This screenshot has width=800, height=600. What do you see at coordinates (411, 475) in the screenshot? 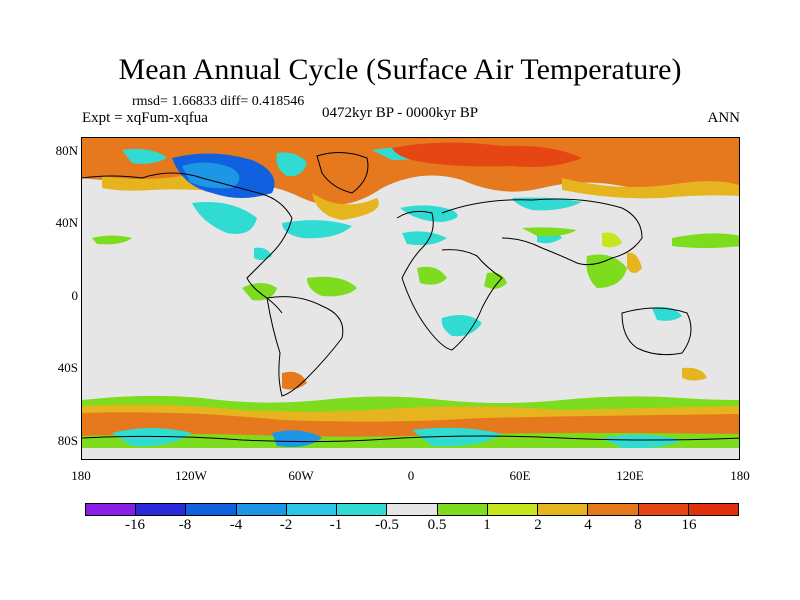
I see `lon-label: 0` at bounding box center [411, 475].